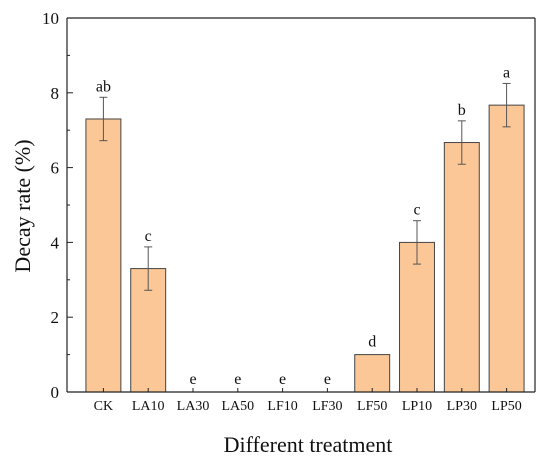  What do you see at coordinates (372, 342) in the screenshot?
I see `significance-letter: d` at bounding box center [372, 342].